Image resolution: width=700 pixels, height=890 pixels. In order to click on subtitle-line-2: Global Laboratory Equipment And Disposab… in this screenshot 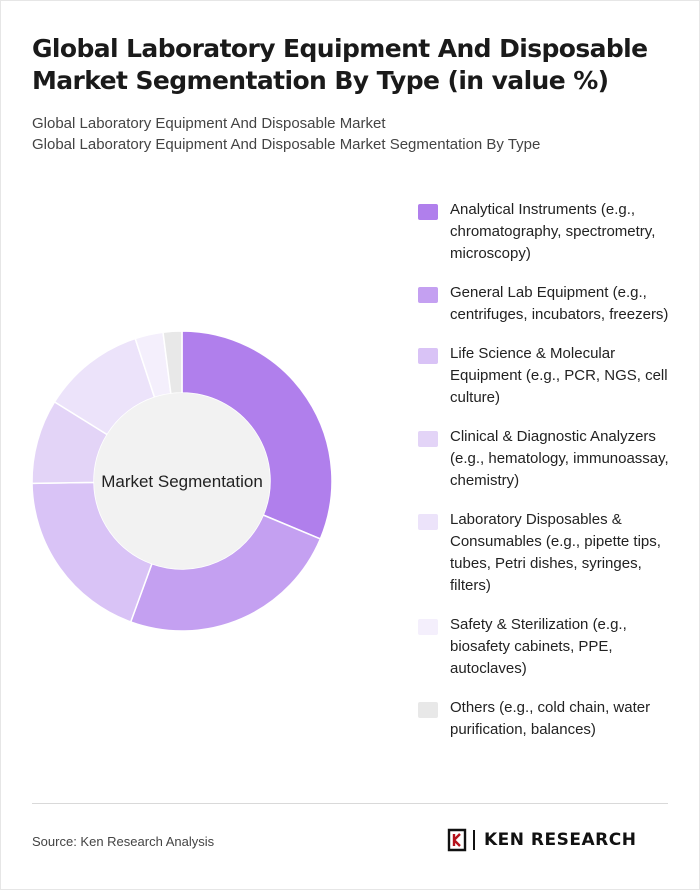, I will do `click(286, 144)`.